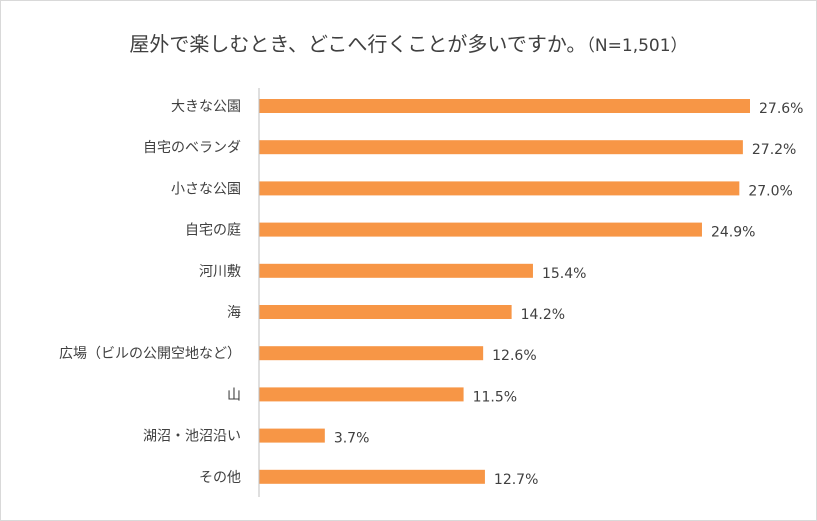  What do you see at coordinates (234, 313) in the screenshot?
I see `category-label: 海` at bounding box center [234, 313].